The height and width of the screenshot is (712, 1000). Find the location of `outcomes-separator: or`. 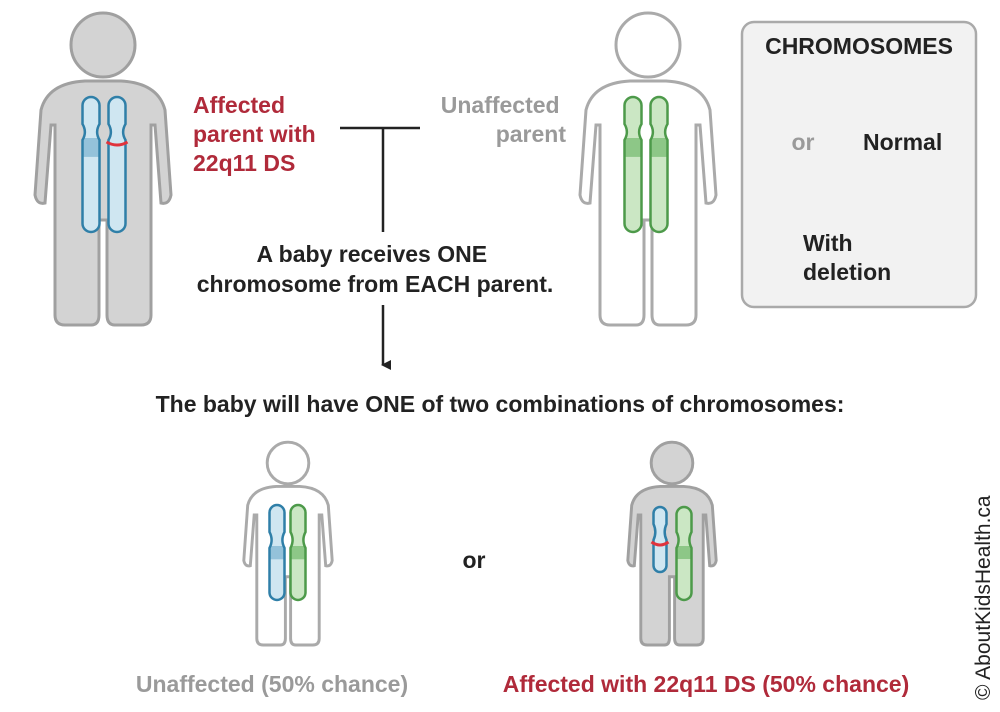

outcomes-separator: or is located at coordinates (474, 560).